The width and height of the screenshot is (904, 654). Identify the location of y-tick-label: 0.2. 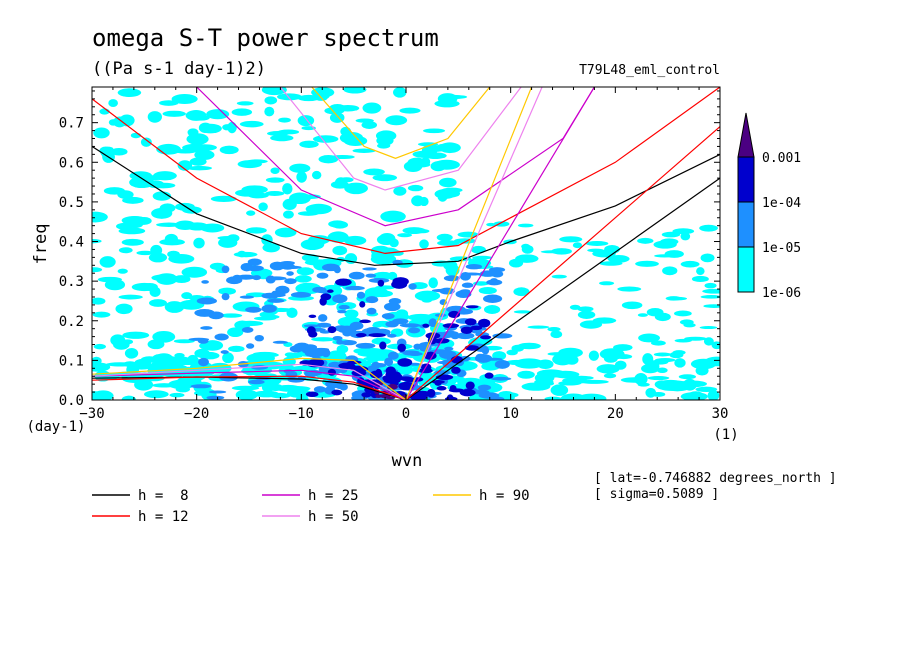
(71, 322).